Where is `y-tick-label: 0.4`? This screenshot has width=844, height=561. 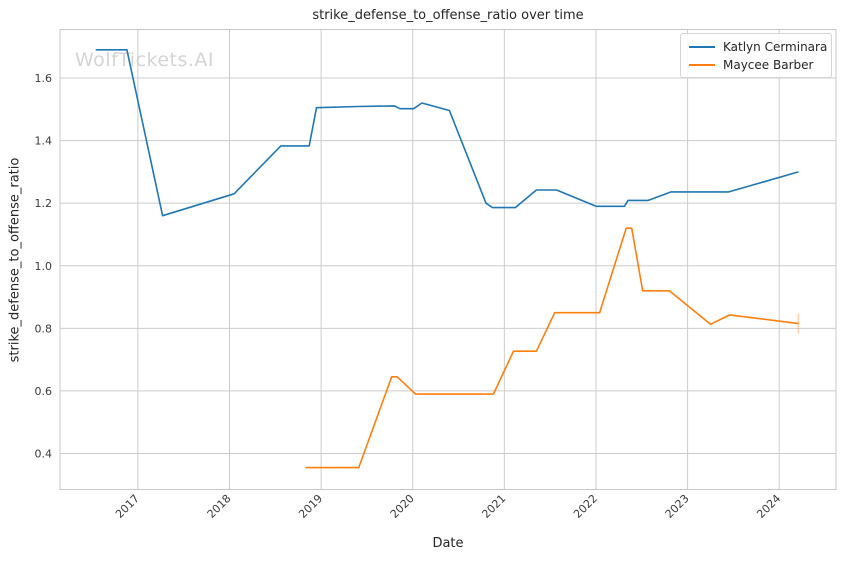 y-tick-label: 0.4 is located at coordinates (44, 454).